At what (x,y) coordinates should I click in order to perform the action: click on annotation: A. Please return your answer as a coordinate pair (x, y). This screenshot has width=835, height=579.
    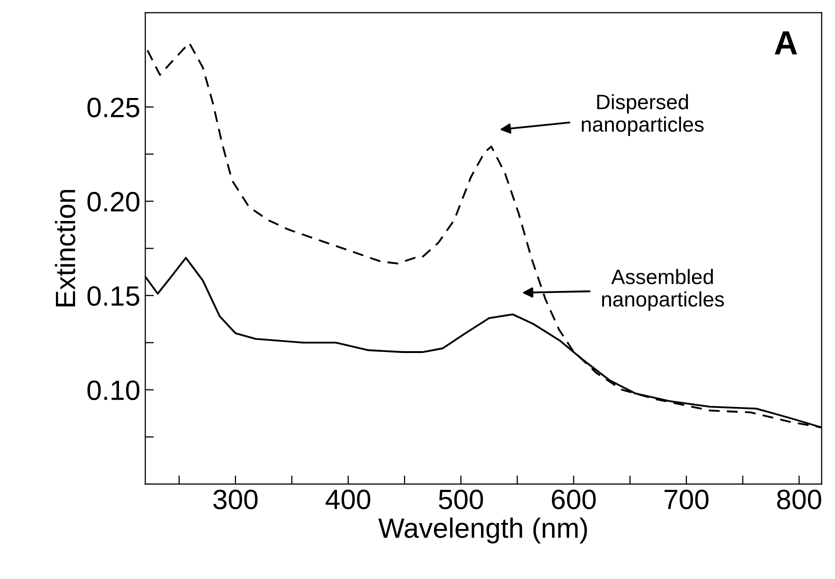
    Looking at the image, I should click on (786, 42).